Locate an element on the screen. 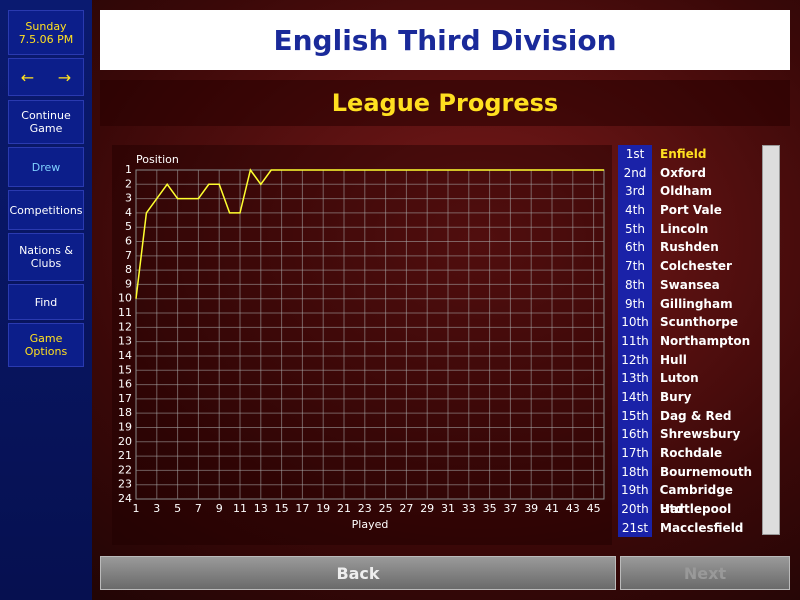 The height and width of the screenshot is (600, 800). x-tick-label: 7 is located at coordinates (198, 508).